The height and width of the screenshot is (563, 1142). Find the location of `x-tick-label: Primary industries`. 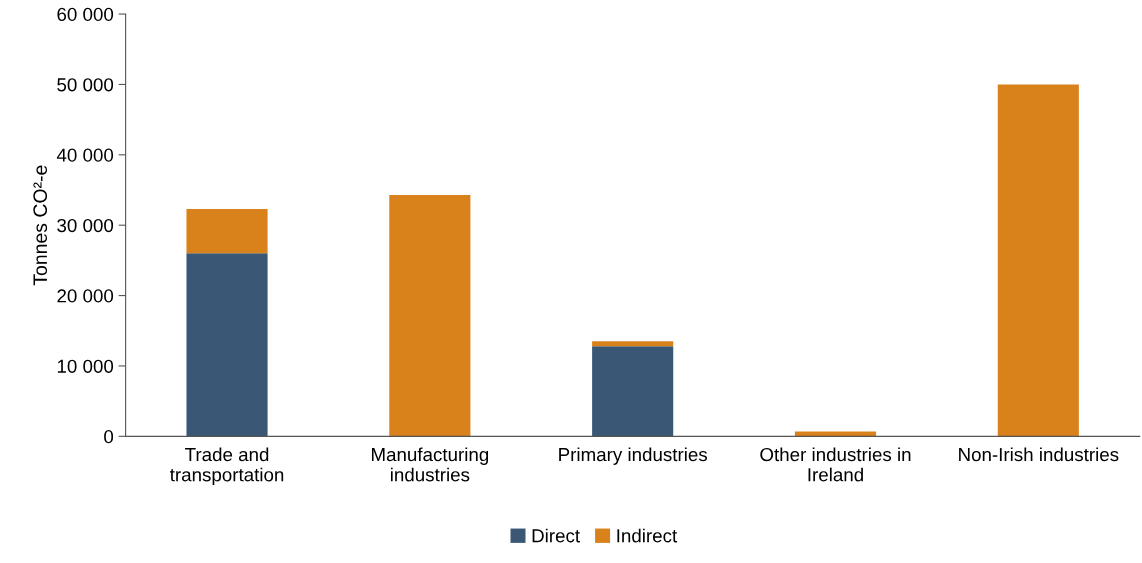

x-tick-label: Primary industries is located at coordinates (633, 456).